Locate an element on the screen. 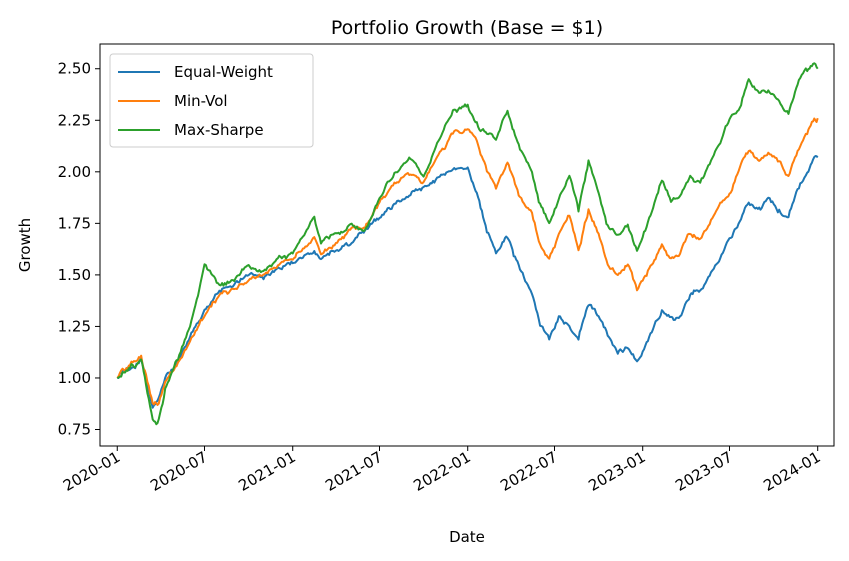 This screenshot has height=561, width=849. y-axis-label: Growth is located at coordinates (25, 245).